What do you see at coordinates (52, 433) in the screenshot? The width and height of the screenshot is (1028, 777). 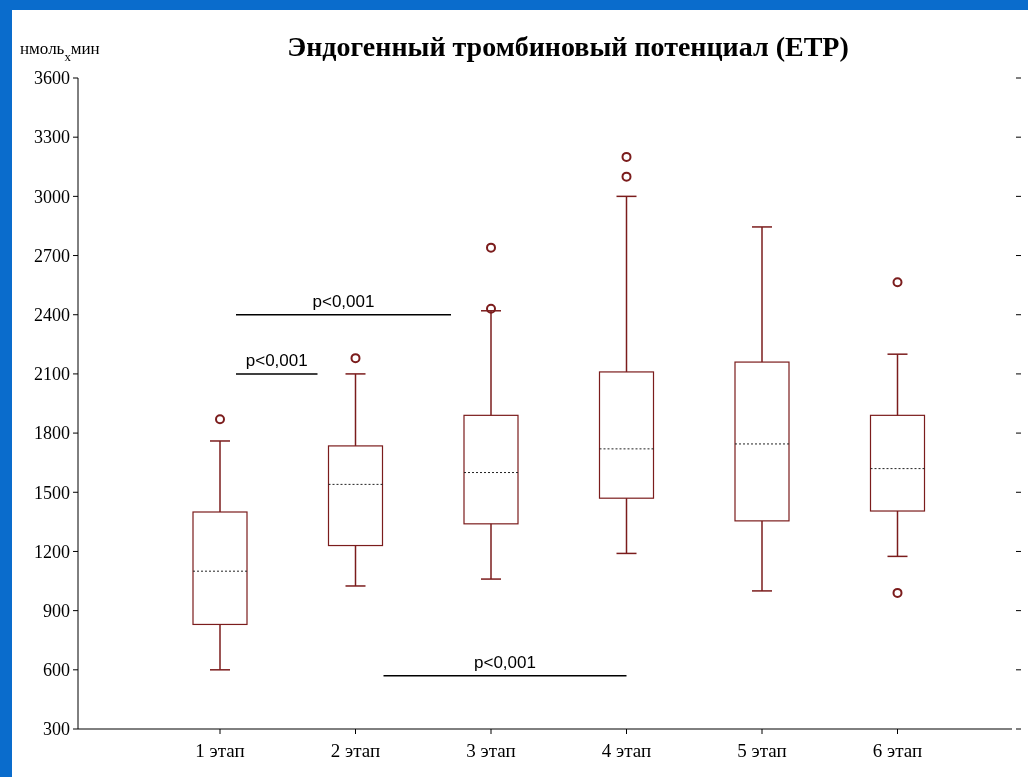 I see `y-tick-label: 1800` at bounding box center [52, 433].